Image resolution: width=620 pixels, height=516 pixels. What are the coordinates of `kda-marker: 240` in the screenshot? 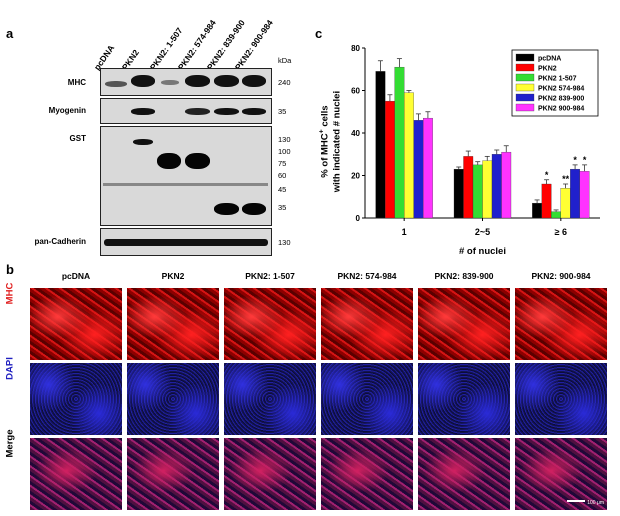 It's located at (284, 82).